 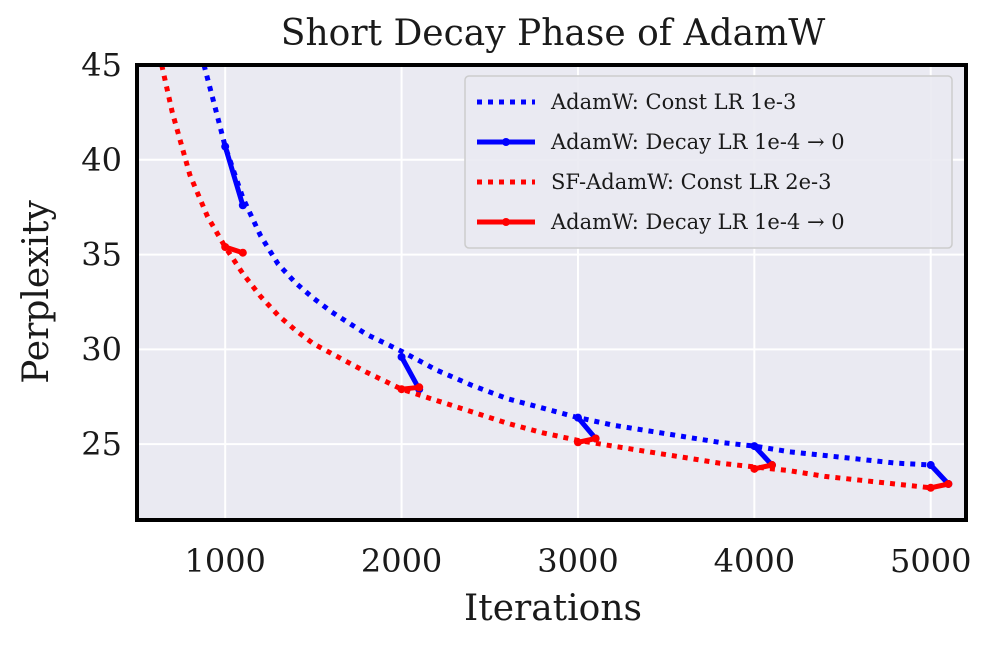 I want to click on y-tick-label: 40, so click(x=101, y=160).